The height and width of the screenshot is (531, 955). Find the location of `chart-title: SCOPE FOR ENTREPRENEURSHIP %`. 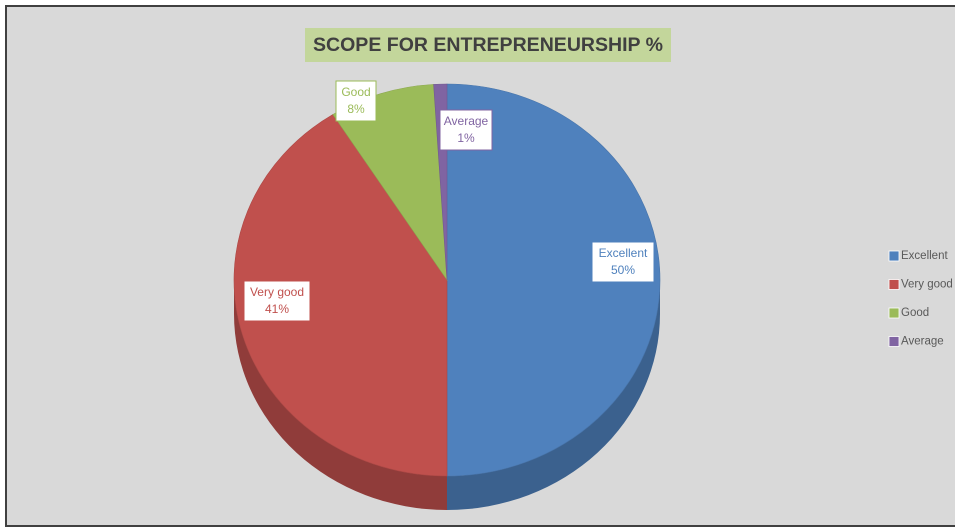

chart-title: SCOPE FOR ENTREPRENEURSHIP % is located at coordinates (488, 45).